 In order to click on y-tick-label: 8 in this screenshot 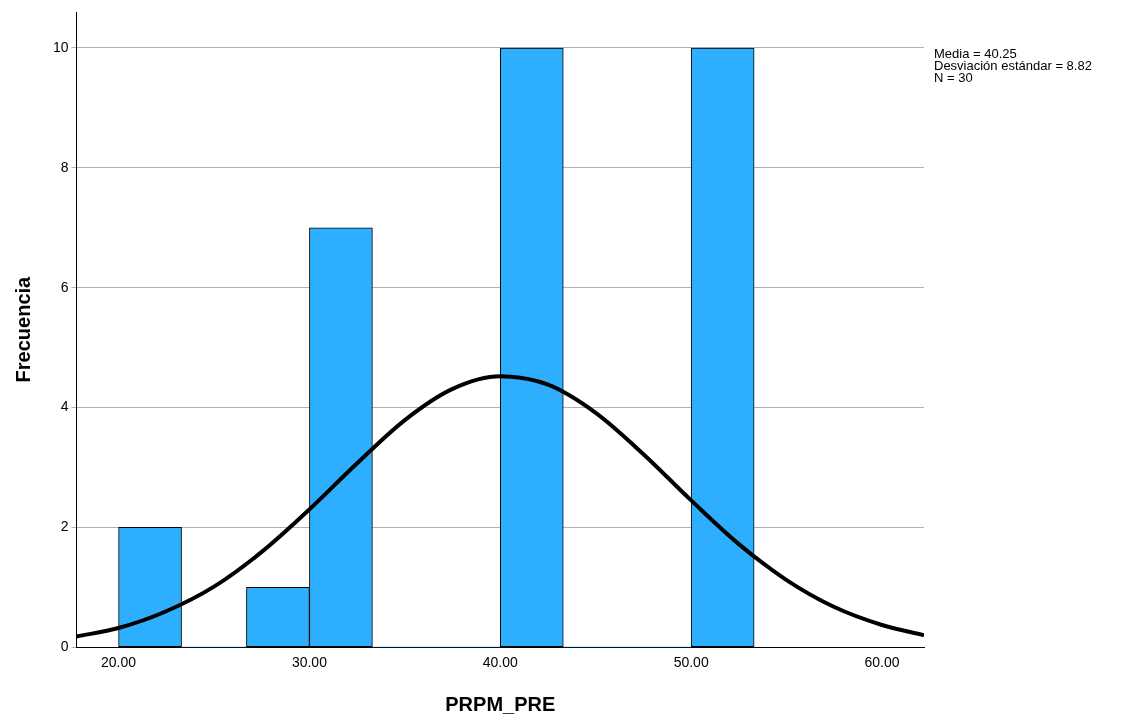, I will do `click(64, 166)`.